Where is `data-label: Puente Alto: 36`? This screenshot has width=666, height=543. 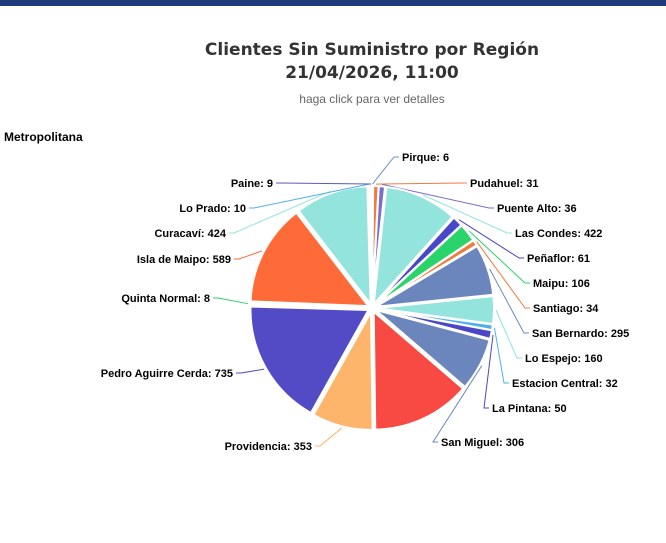 data-label: Puente Alto: 36 is located at coordinates (537, 209).